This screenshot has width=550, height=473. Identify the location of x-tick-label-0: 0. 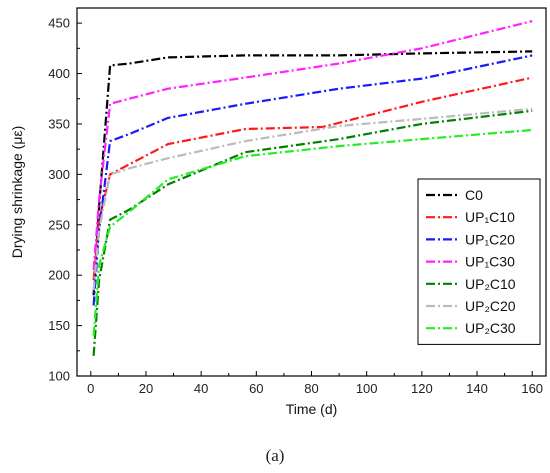
(90, 388).